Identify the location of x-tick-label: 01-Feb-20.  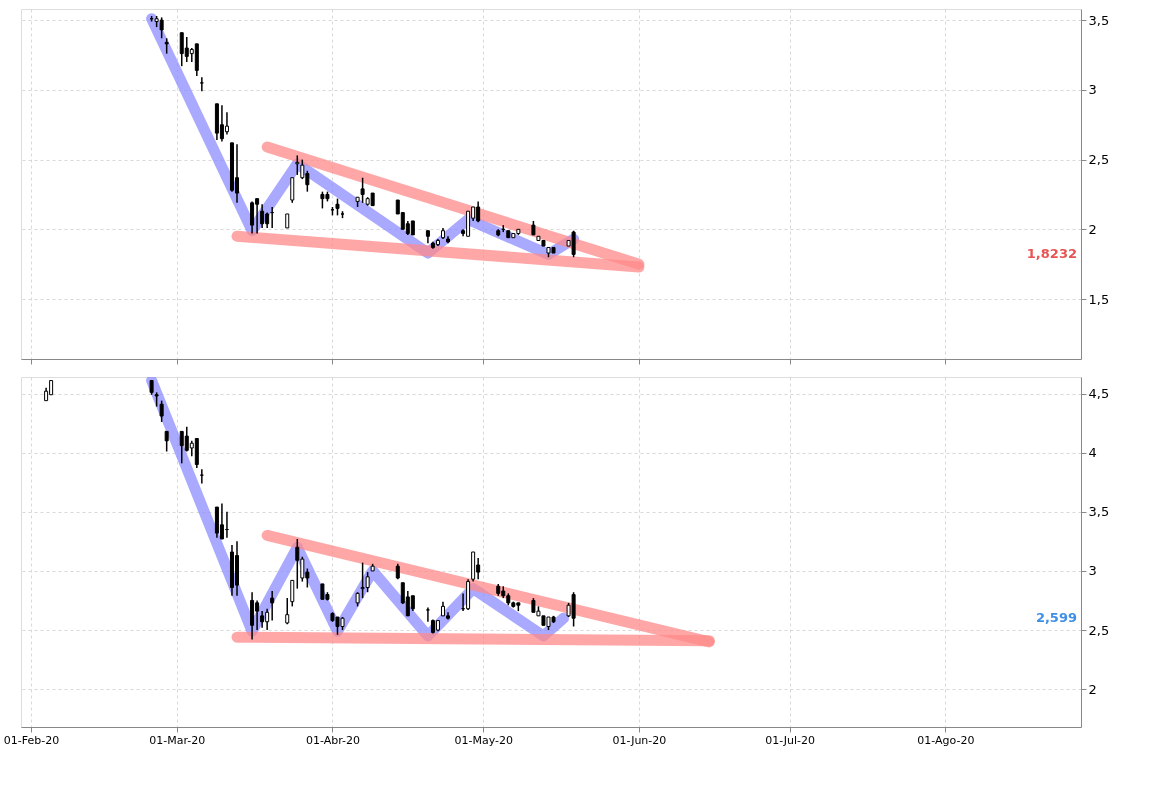
(31, 740).